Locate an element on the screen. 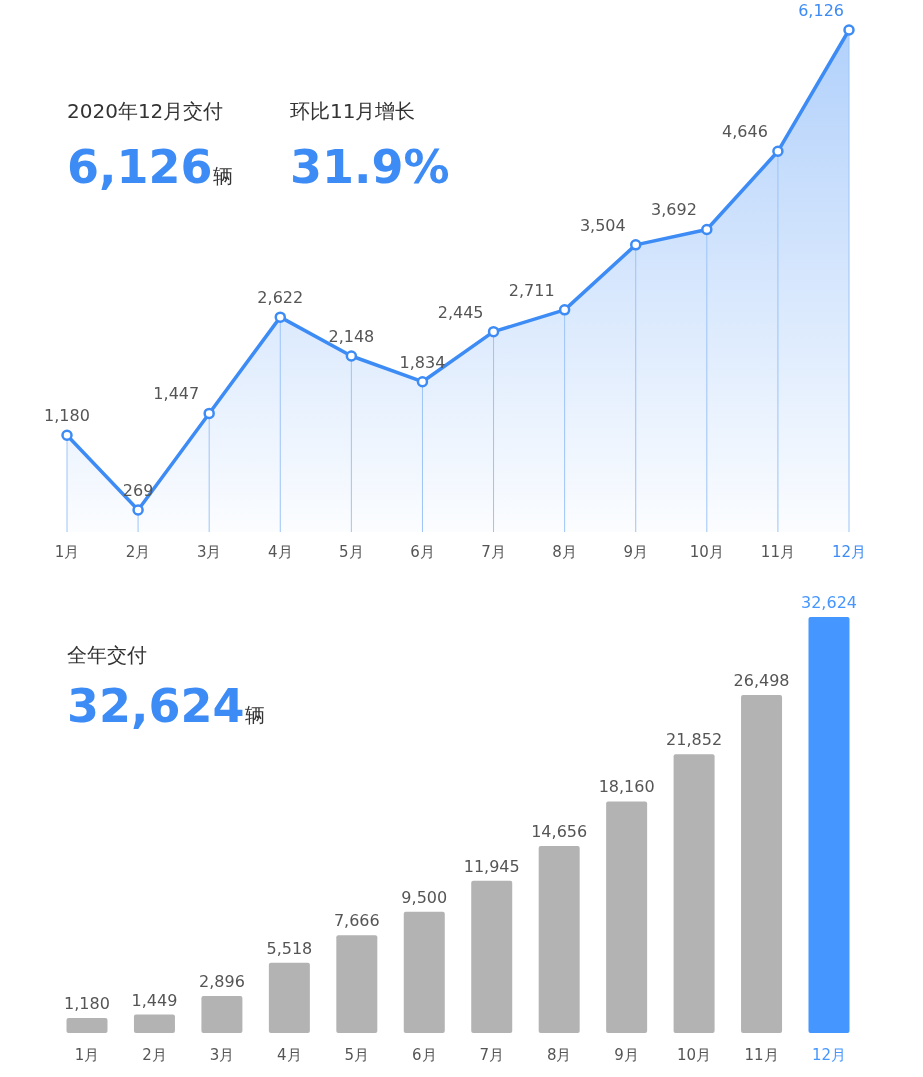 The width and height of the screenshot is (923, 1077). data-label: 269 is located at coordinates (138, 490).